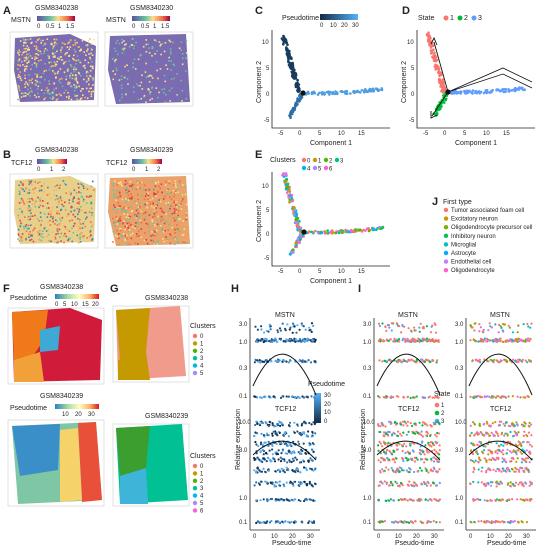 The width and height of the screenshot is (550, 547). I want to click on panel-C-xtick-2: 5, so click(320, 134).